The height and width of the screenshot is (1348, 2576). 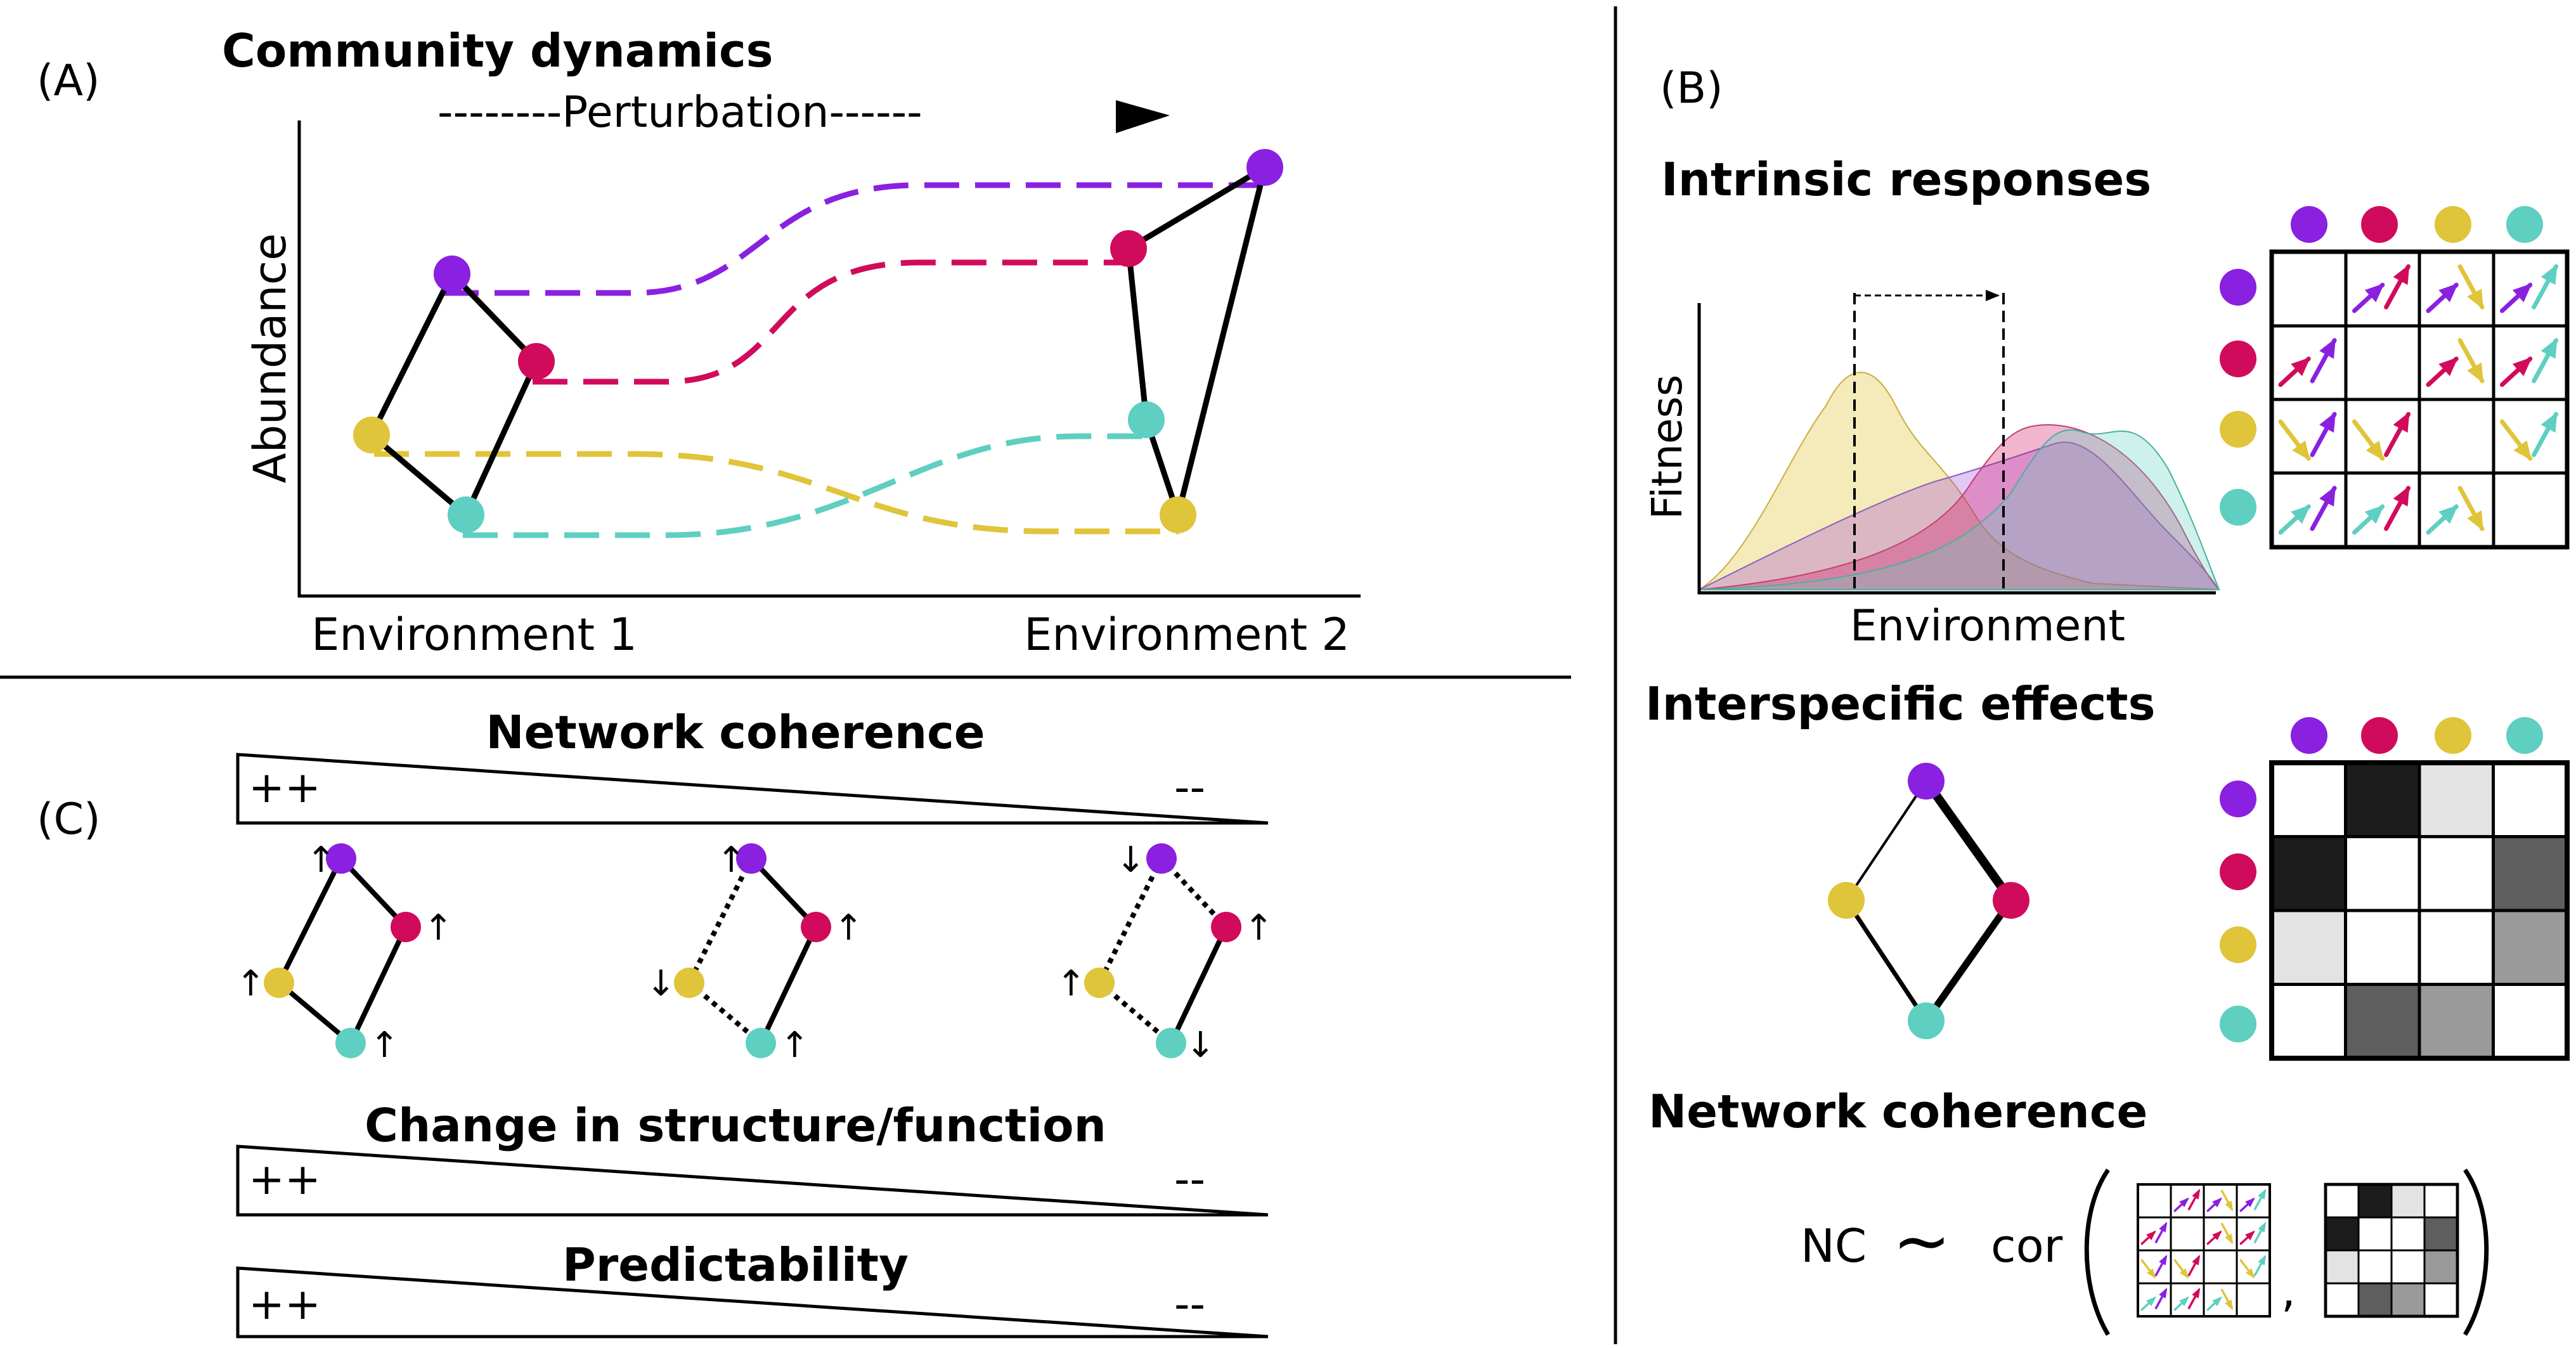 I want to click on arrow-down-icon: ↓, so click(x=661, y=984).